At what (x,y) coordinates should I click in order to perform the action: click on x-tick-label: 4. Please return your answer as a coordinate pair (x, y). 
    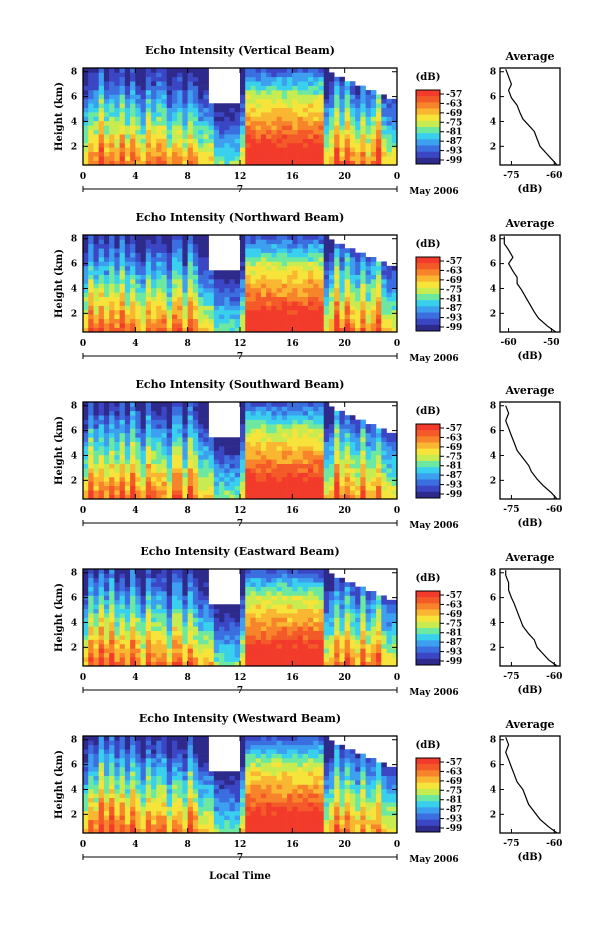
    Looking at the image, I should click on (135, 511).